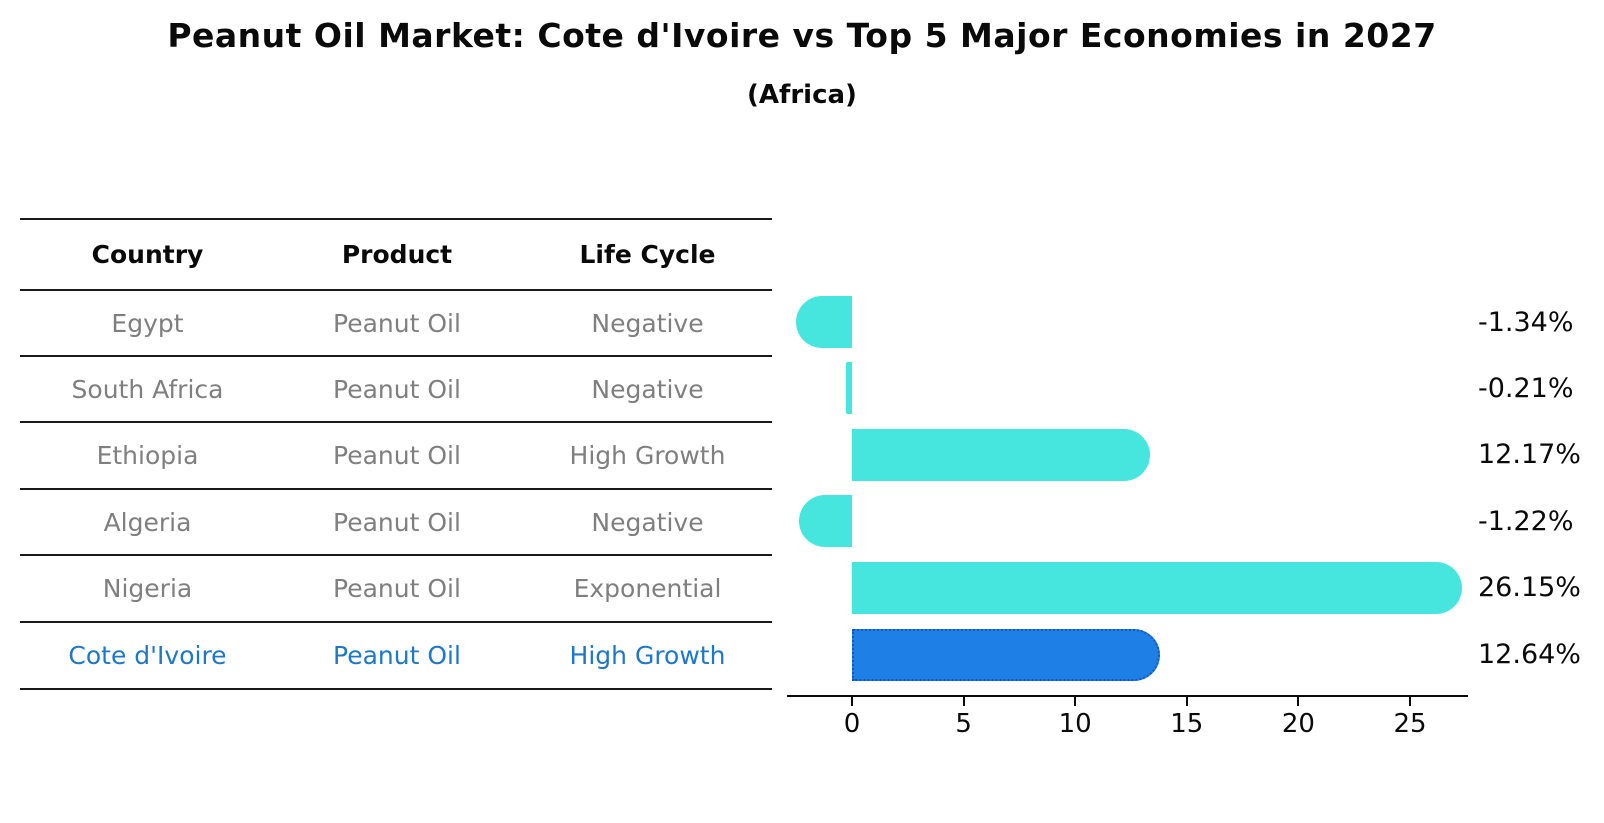 The width and height of the screenshot is (1604, 823). Describe the element at coordinates (147, 254) in the screenshot. I see `table-header-country: Country` at that location.